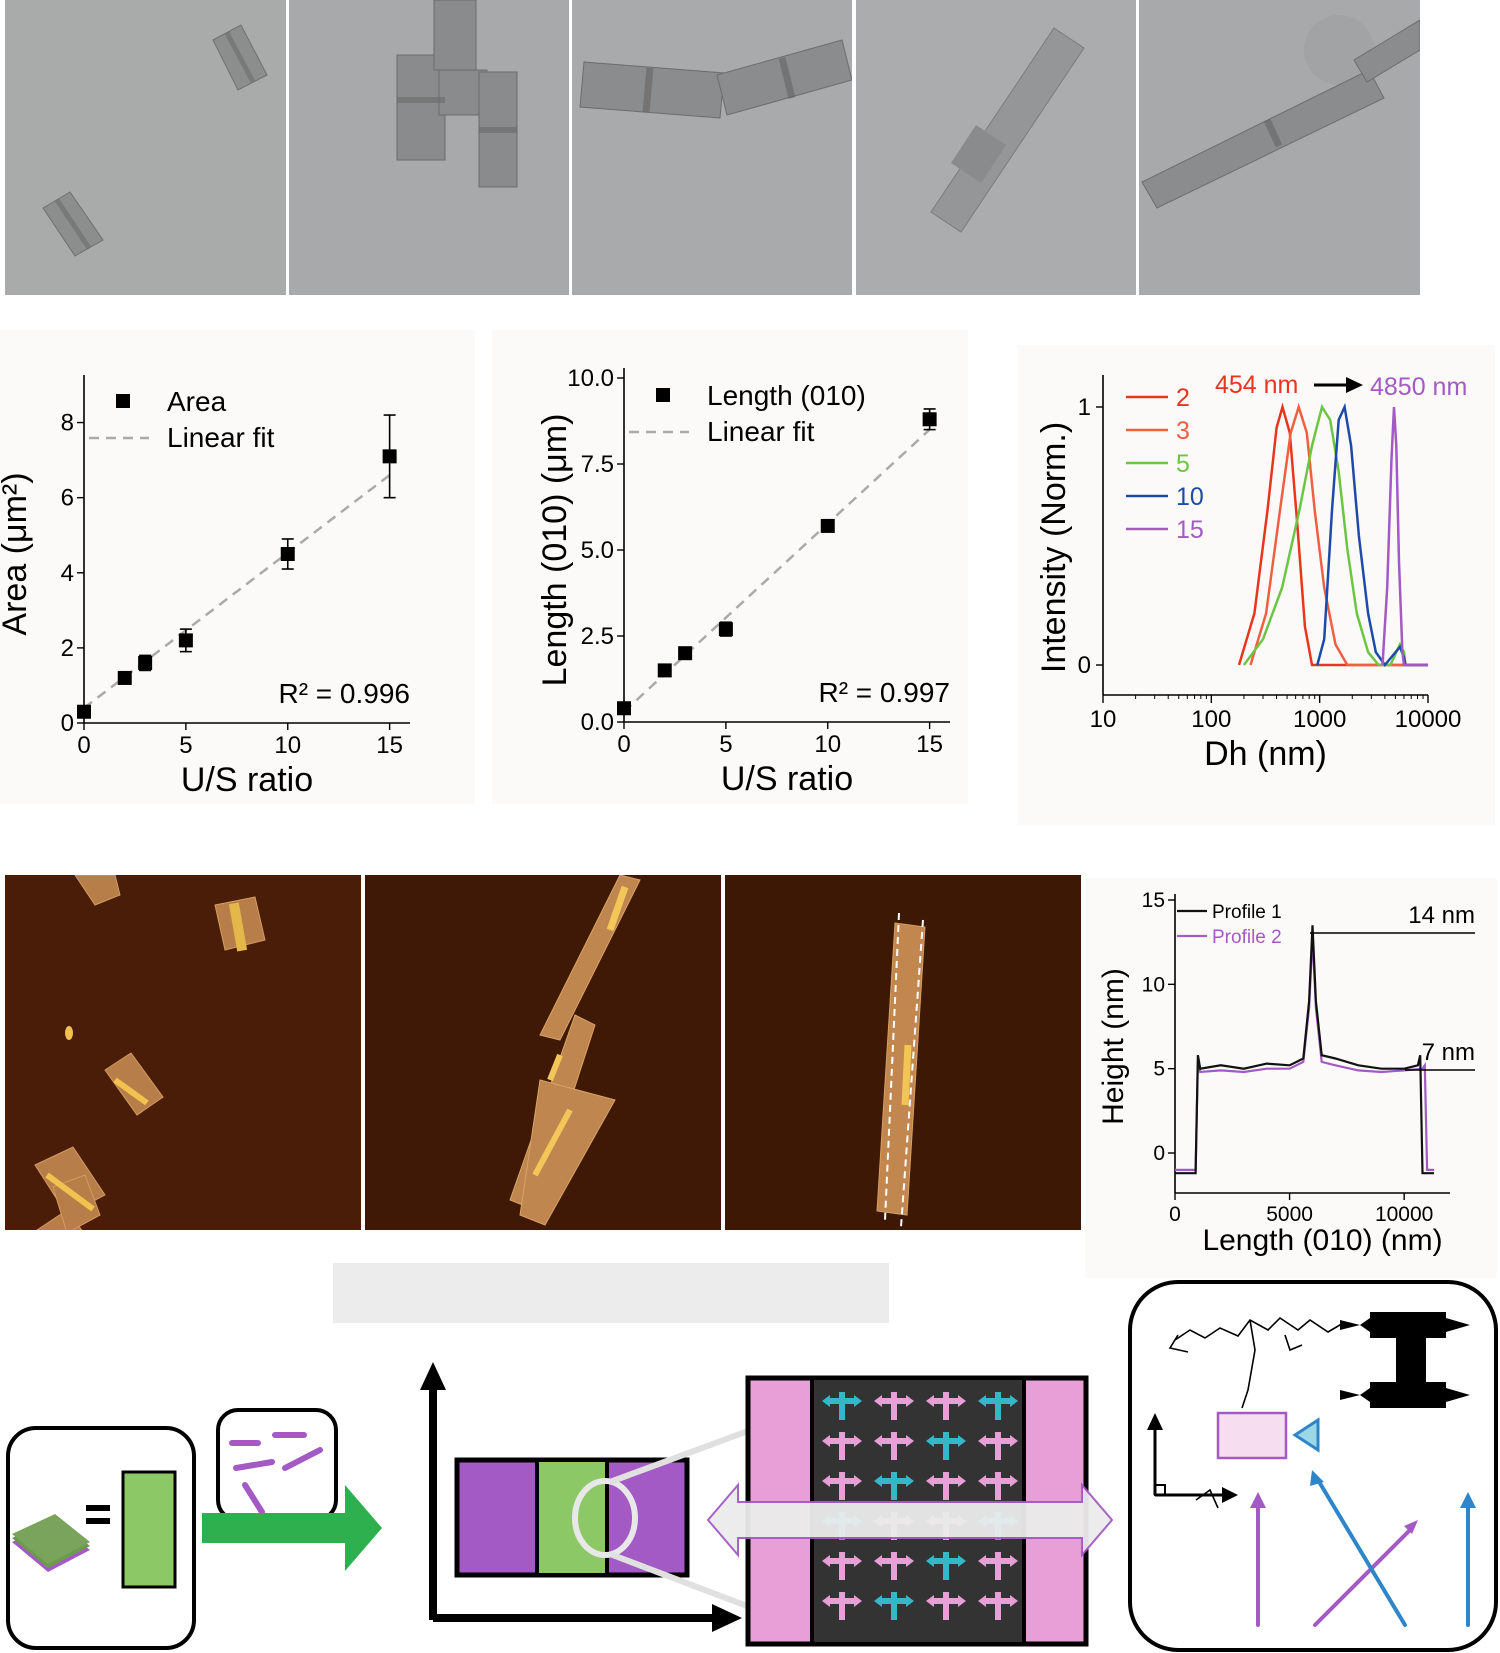 Image resolution: width=1500 pixels, height=1653 pixels. I want to click on legend-label: 3, so click(1183, 431).